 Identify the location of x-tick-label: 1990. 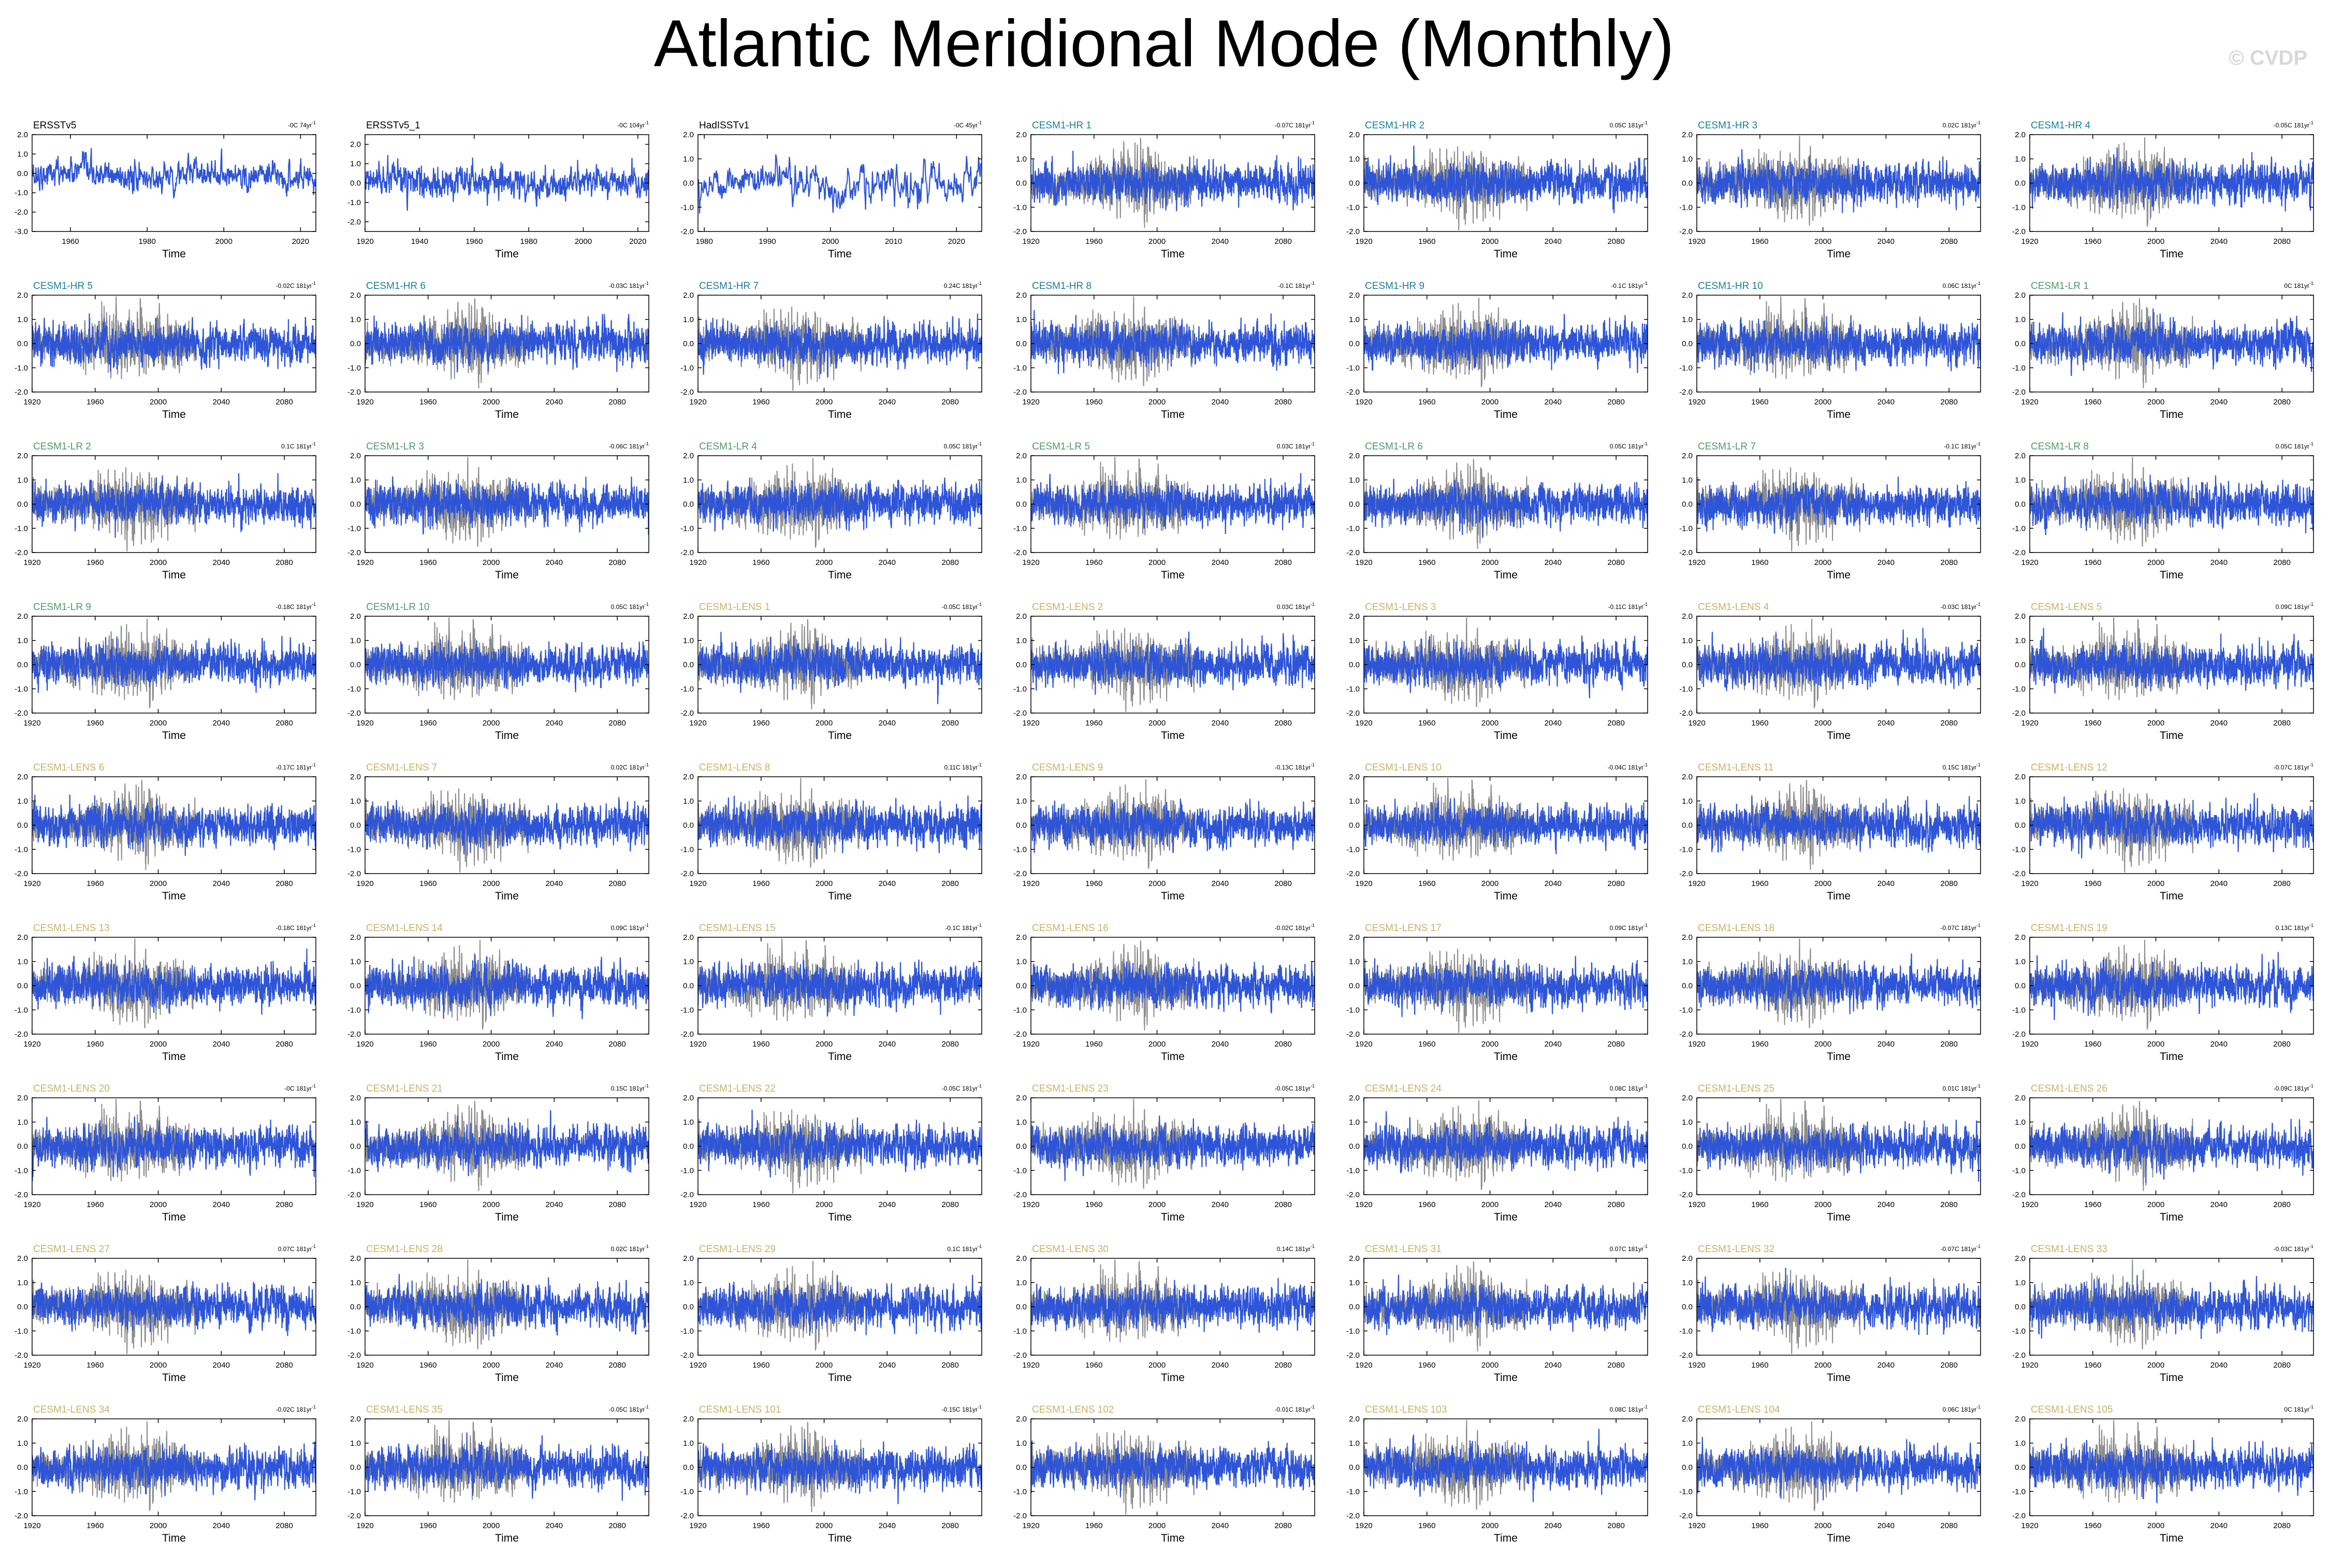
(768, 241).